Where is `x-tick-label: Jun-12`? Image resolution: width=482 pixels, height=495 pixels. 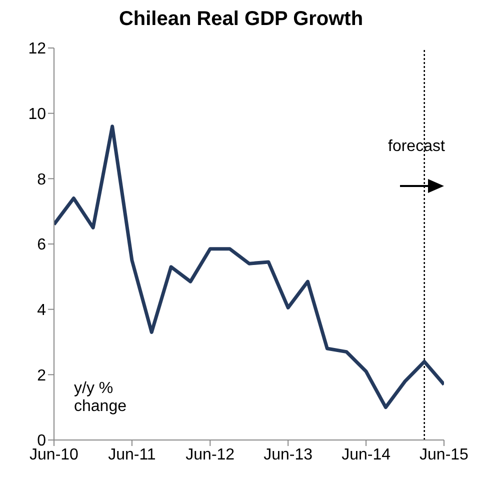 x-tick-label: Jun-12 is located at coordinates (210, 455).